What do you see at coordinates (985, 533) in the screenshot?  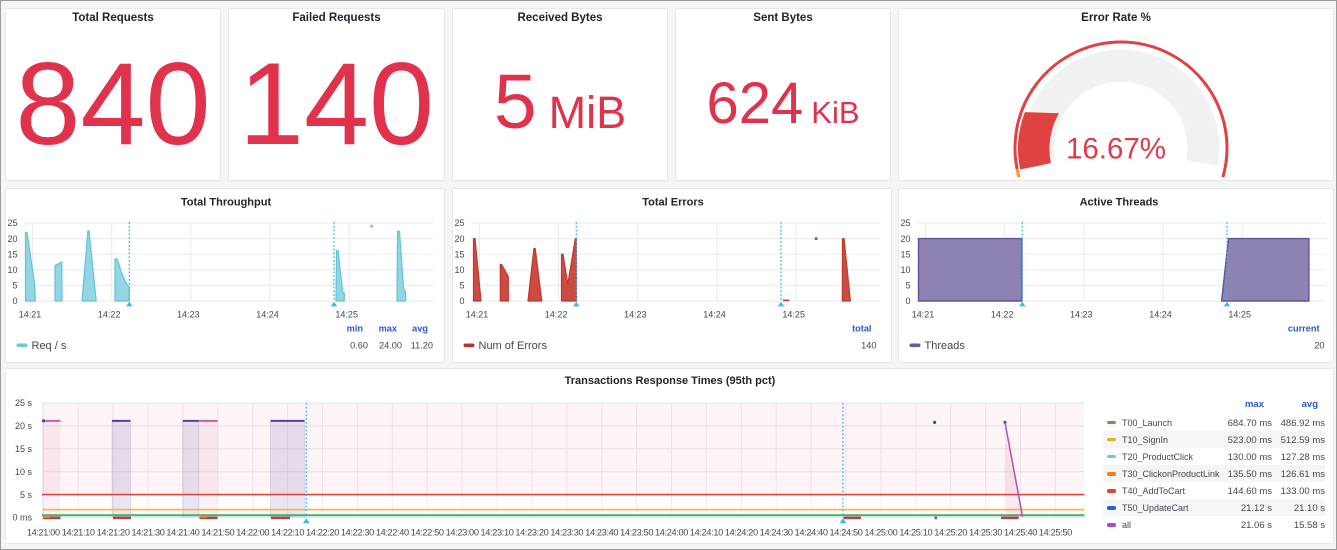 I see `svg-text: 14:25:30` at bounding box center [985, 533].